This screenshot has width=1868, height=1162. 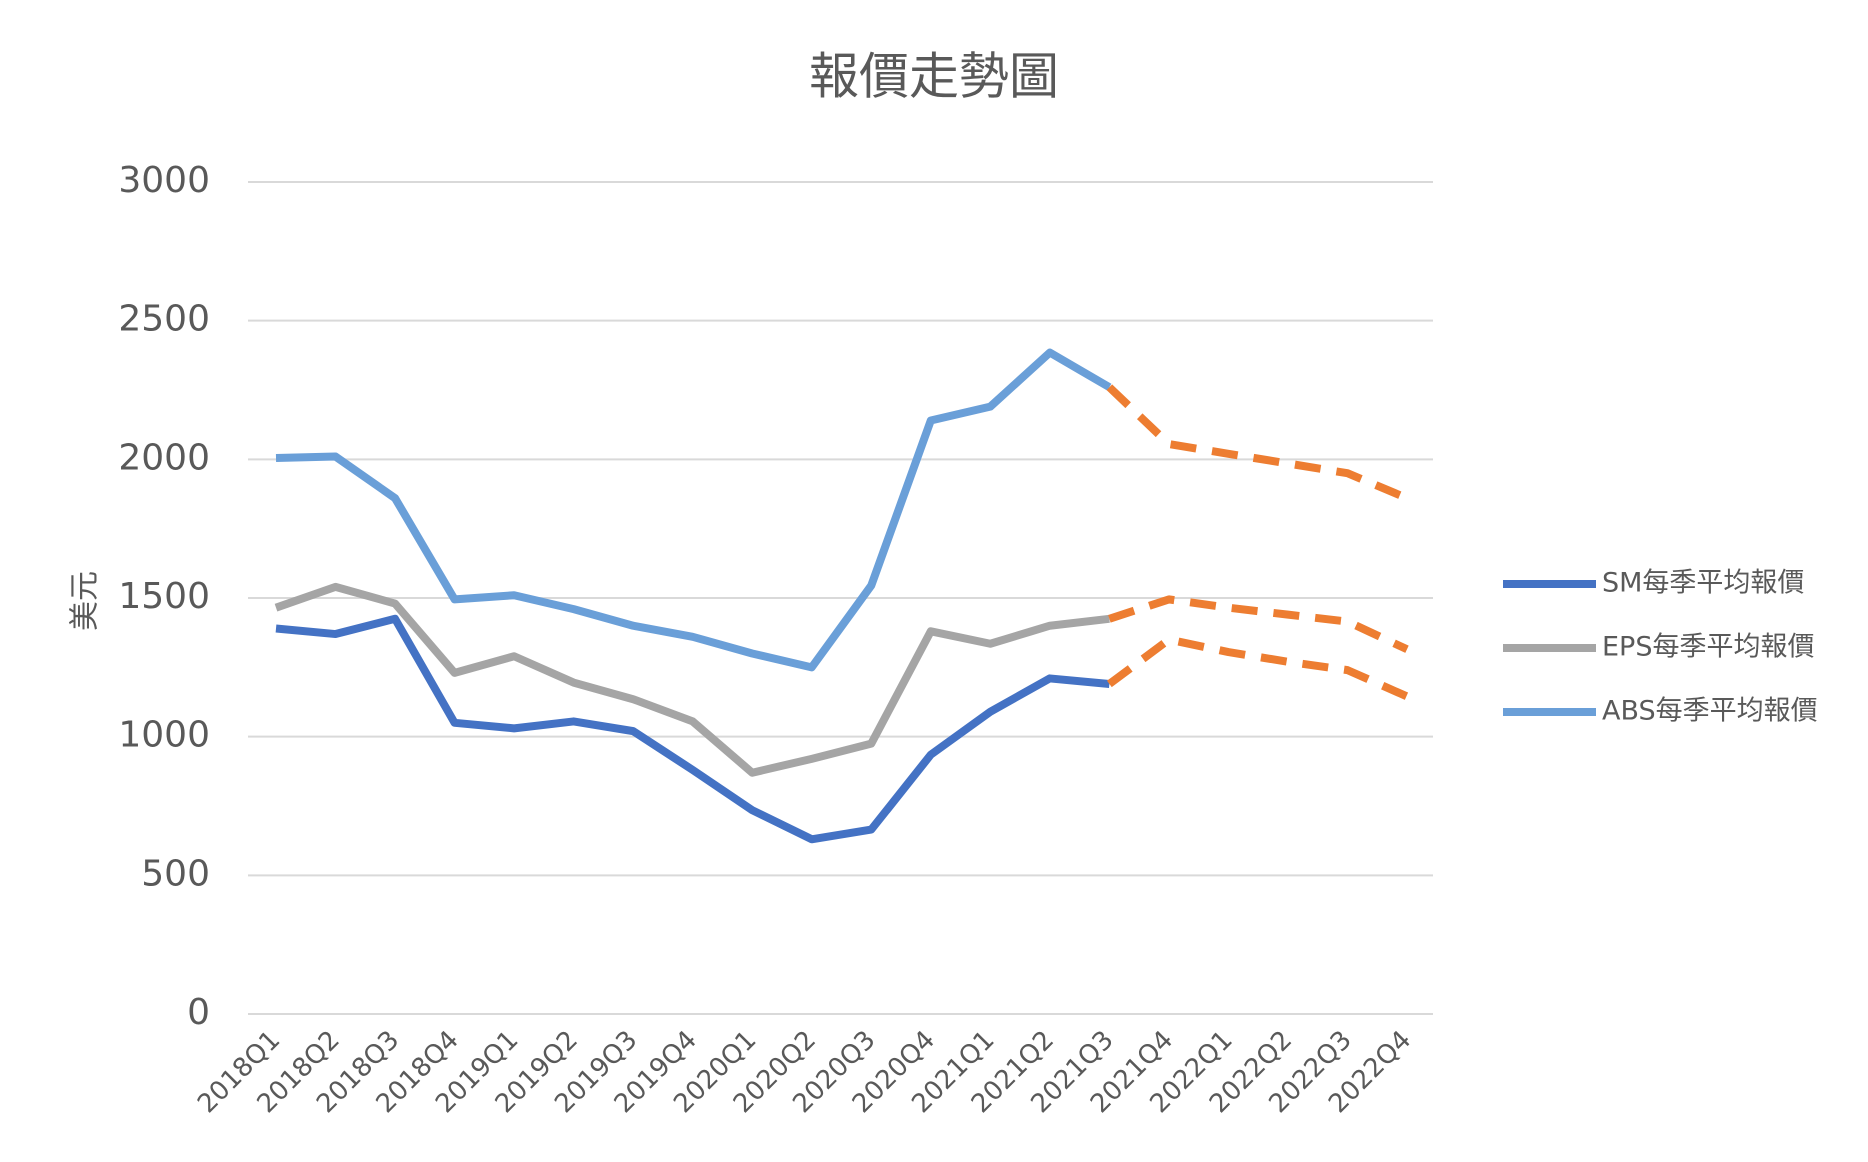 I want to click on y-tick-label: 3000, so click(x=164, y=180).